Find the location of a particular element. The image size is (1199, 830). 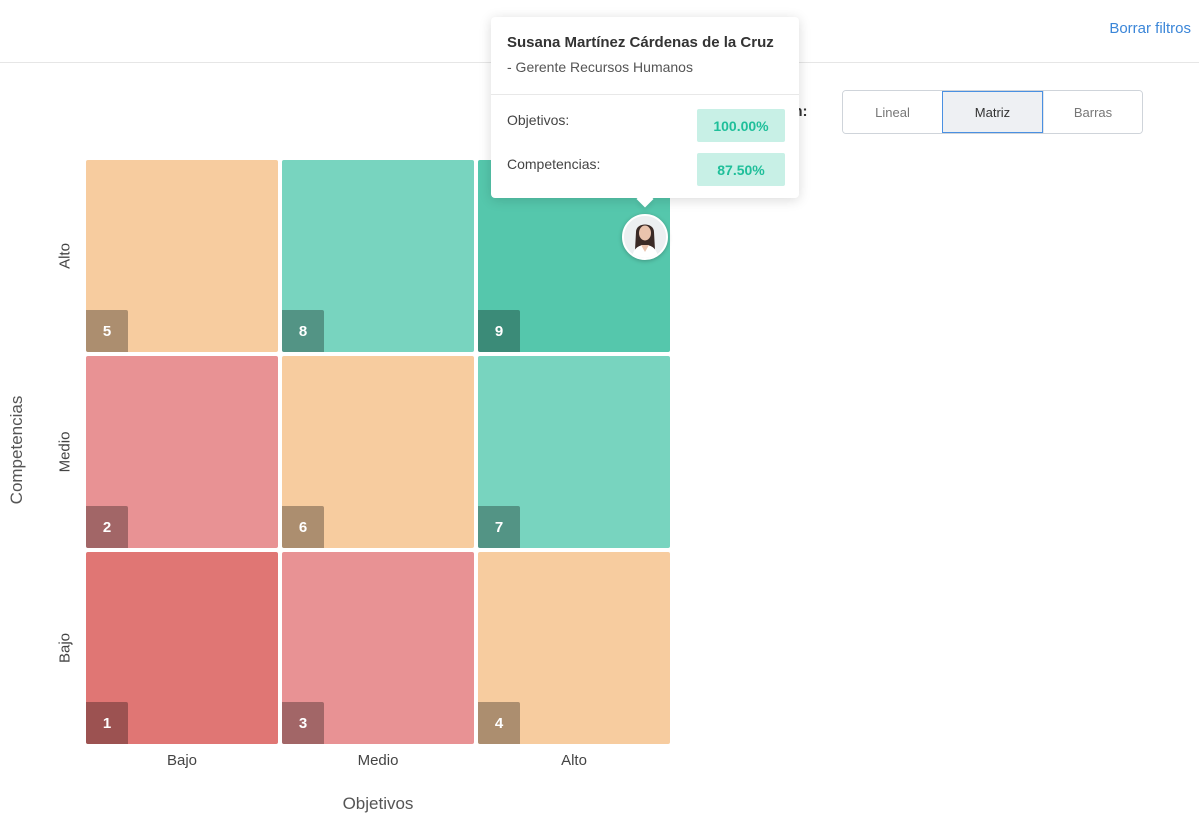

objectives-label: Objetivos: is located at coordinates (538, 120).